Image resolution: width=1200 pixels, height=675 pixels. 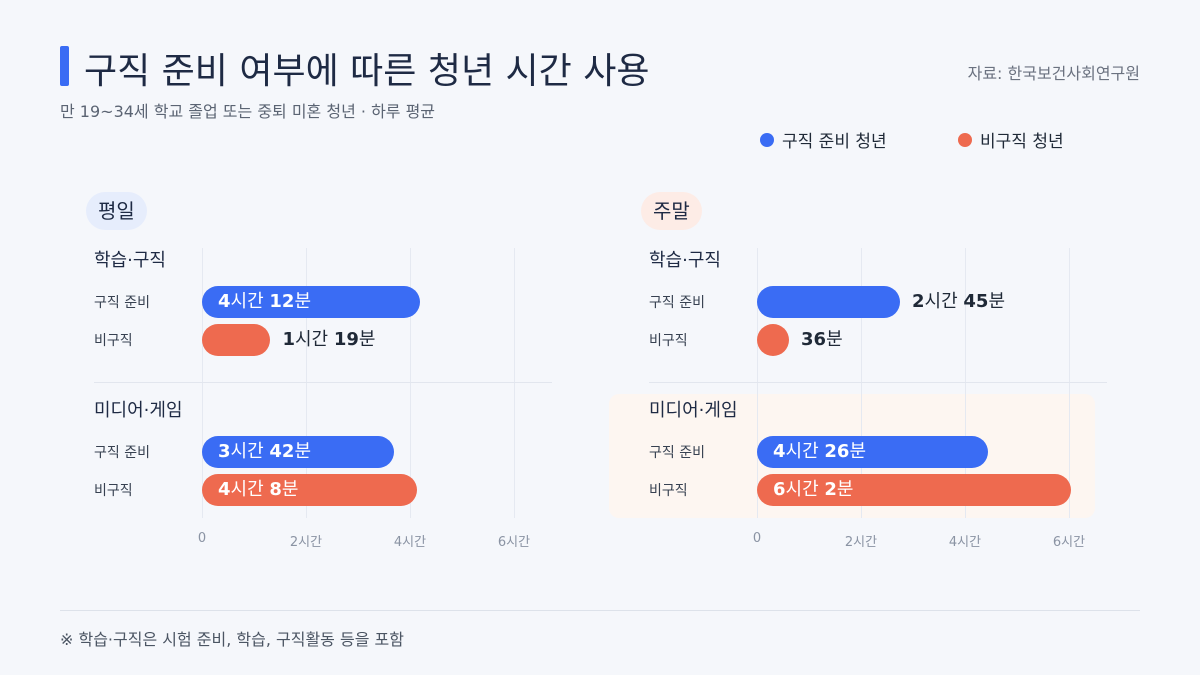 I want to click on value-label: 4시간 8분, so click(x=258, y=489).